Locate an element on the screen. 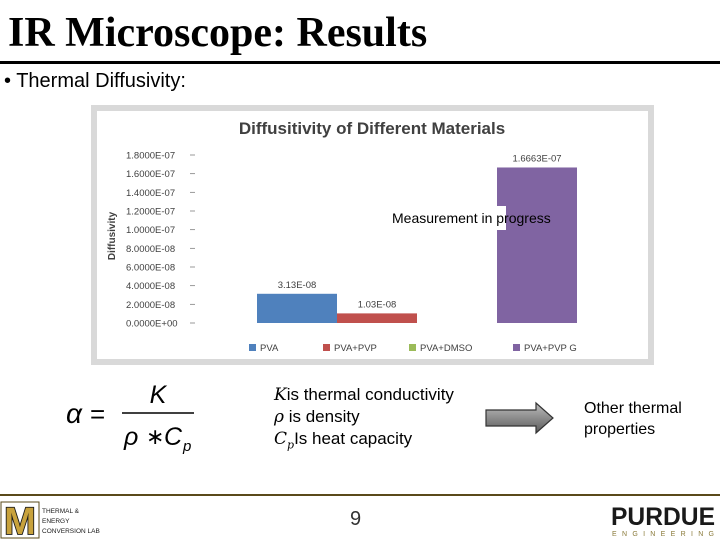 The height and width of the screenshot is (540, 720). bars is located at coordinates (417, 245).